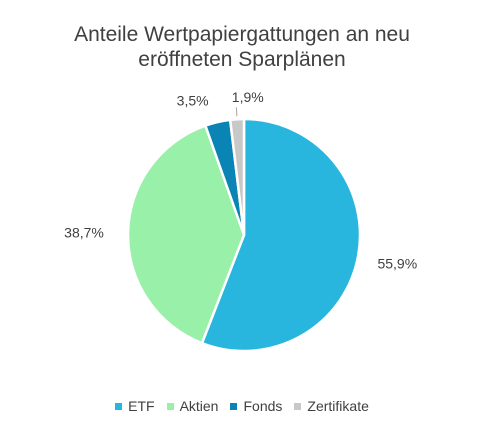 This screenshot has height=436, width=484. Describe the element at coordinates (248, 97) in the screenshot. I see `data-label-zertifikate: 1,9%` at that location.